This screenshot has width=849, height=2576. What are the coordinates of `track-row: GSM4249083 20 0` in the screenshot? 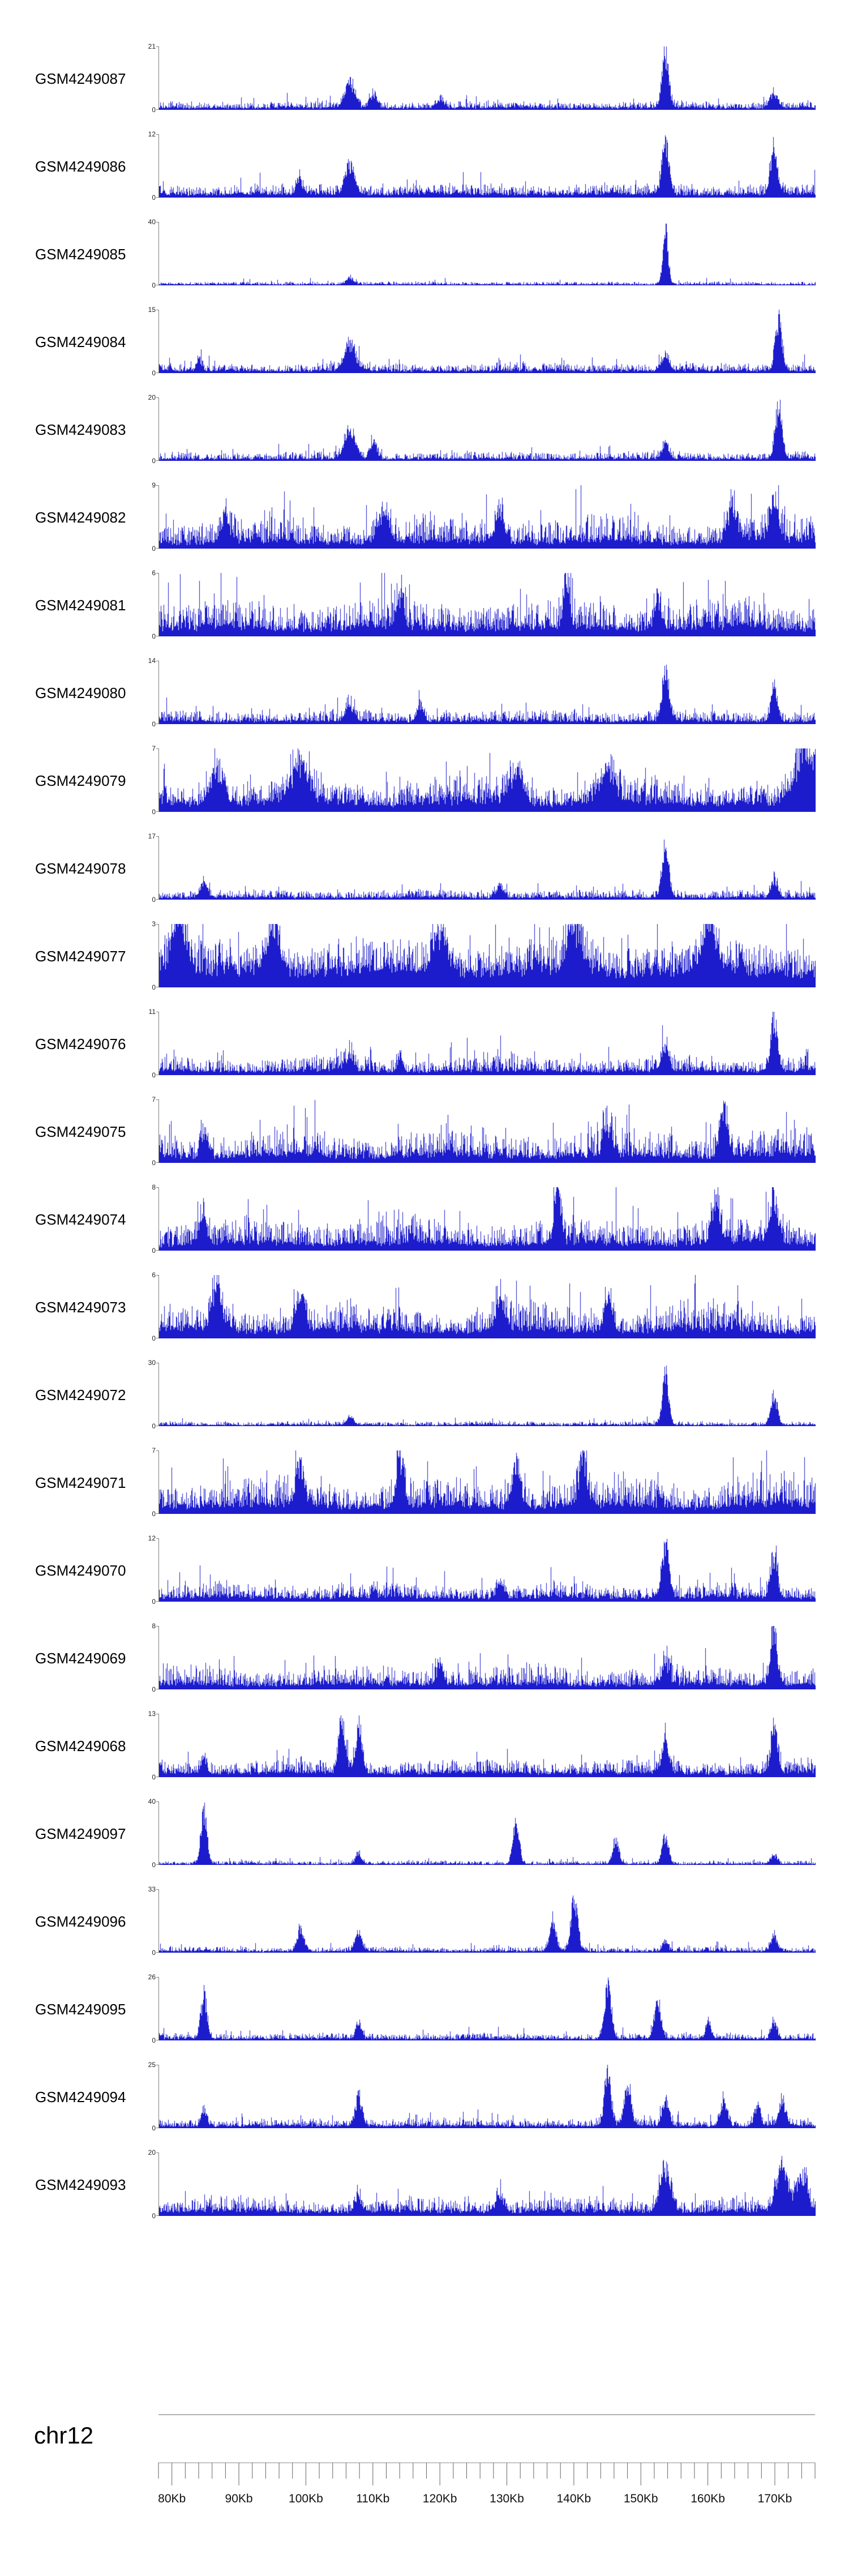 It's located at (424, 419).